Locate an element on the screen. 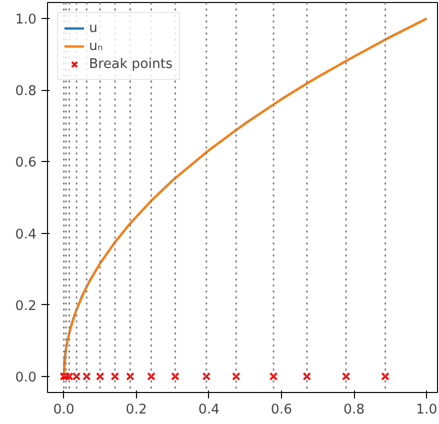  legend-label: u is located at coordinates (93, 28).